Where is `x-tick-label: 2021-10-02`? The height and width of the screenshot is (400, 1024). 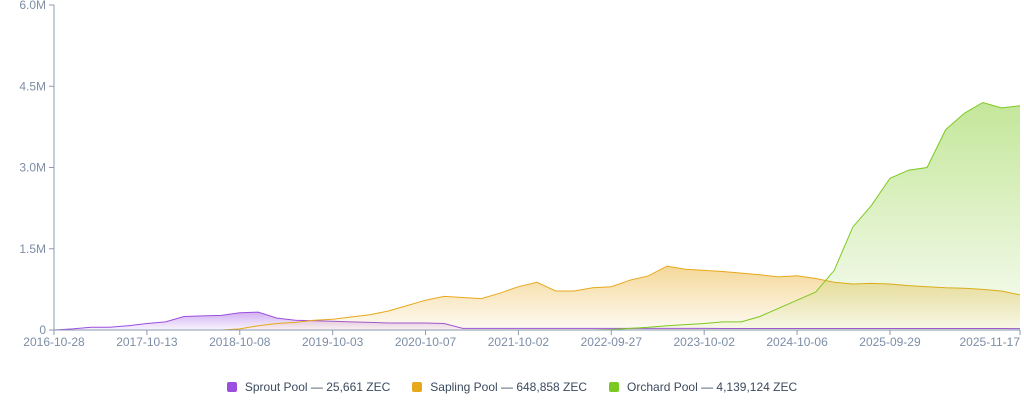 x-tick-label: 2021-10-02 is located at coordinates (519, 342).